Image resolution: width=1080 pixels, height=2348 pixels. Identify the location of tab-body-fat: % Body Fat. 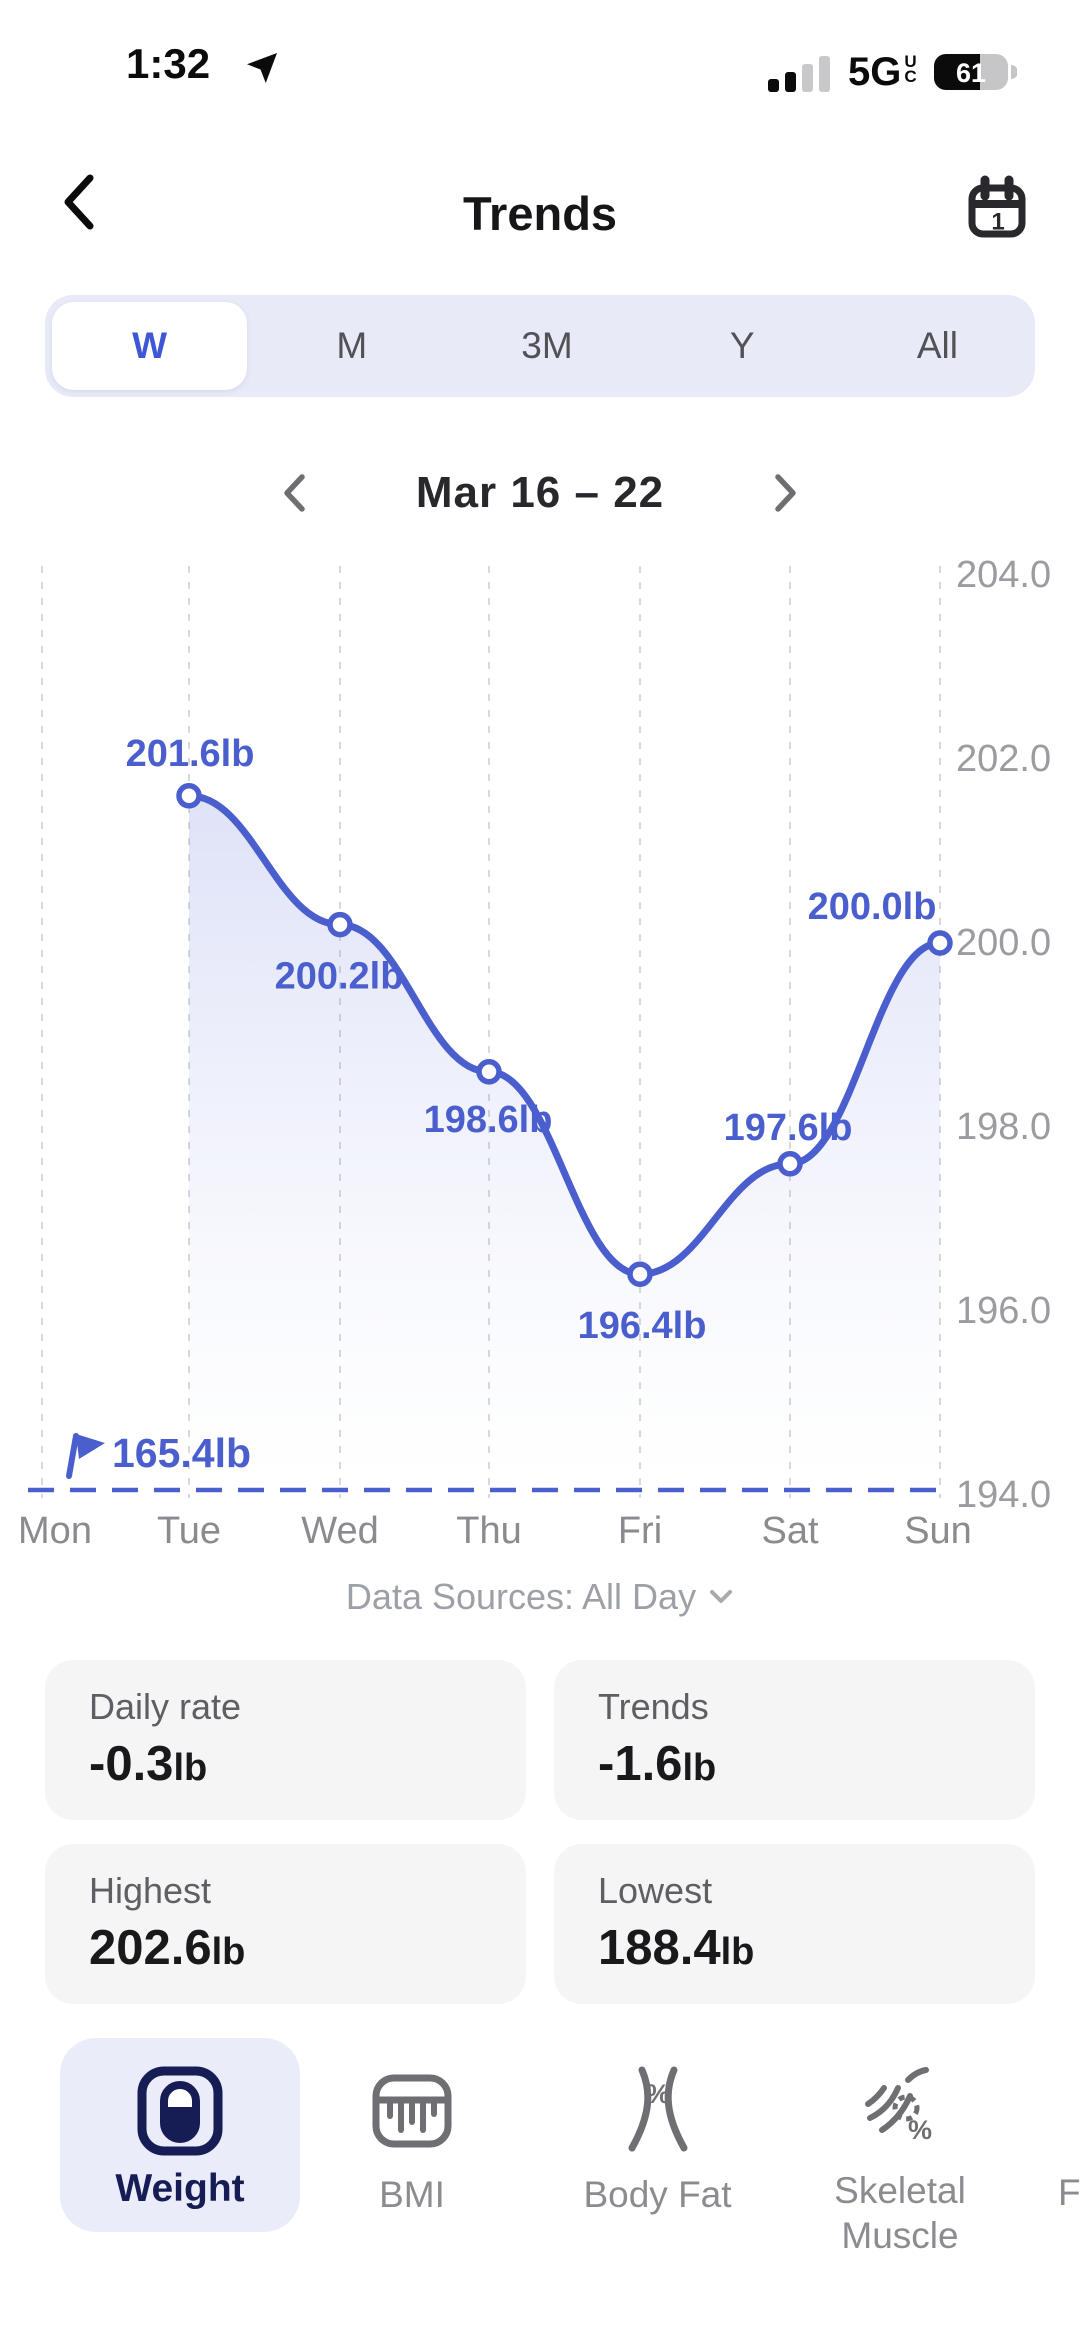
(657, 2140).